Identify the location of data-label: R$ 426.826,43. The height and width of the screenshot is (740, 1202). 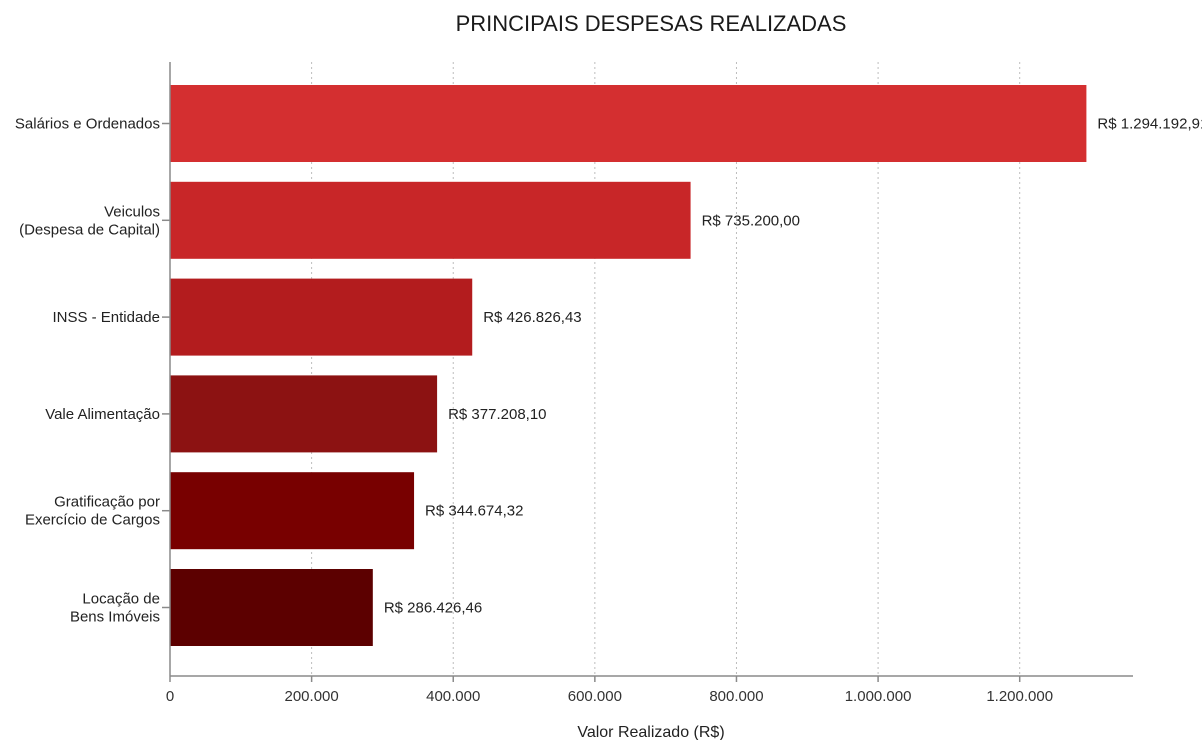
(532, 317).